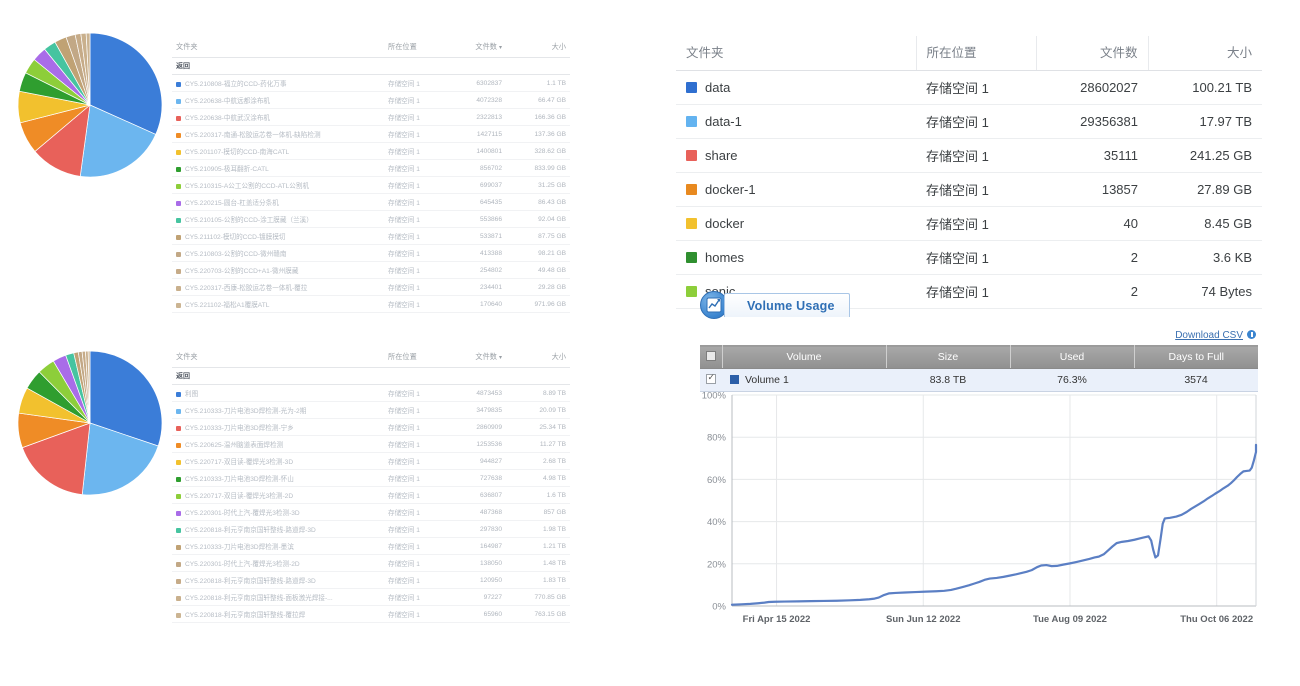 Image resolution: width=1300 pixels, height=686 pixels. Describe the element at coordinates (969, 223) in the screenshot. I see `table-row: docker 存储空间 1 40 8.45 GB` at that location.